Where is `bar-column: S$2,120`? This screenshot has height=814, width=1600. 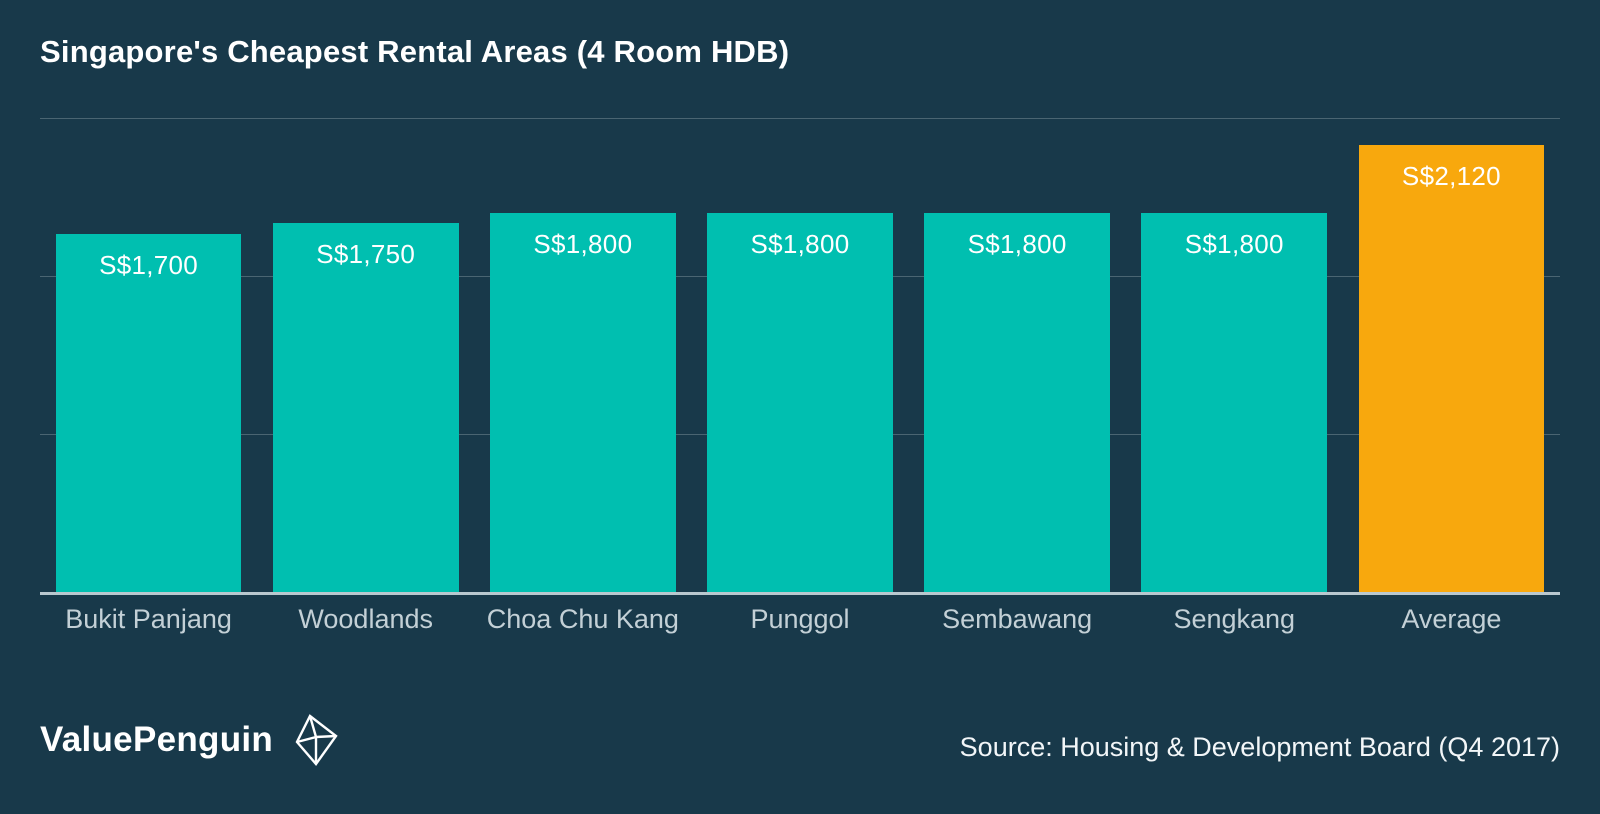
bar-column: S$2,120 is located at coordinates (1451, 355).